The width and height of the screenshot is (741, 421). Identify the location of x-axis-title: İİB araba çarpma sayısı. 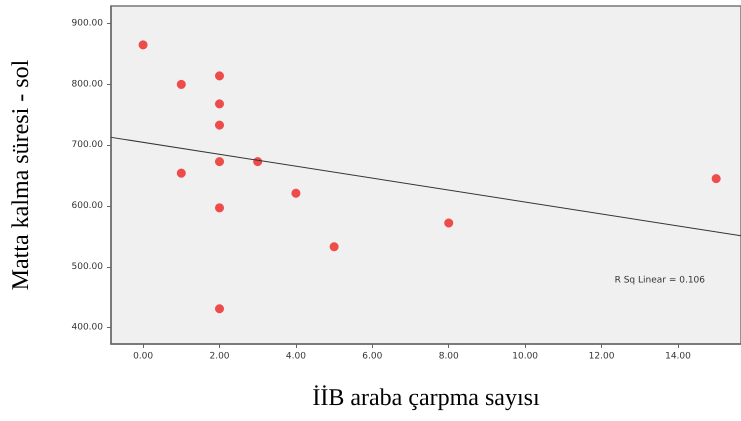
(426, 398).